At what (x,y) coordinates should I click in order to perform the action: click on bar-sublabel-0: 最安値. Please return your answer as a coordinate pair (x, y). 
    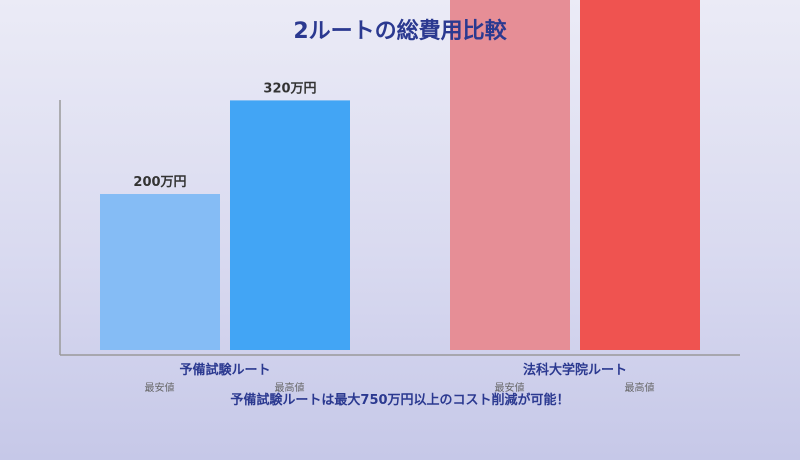
    Looking at the image, I should click on (160, 387).